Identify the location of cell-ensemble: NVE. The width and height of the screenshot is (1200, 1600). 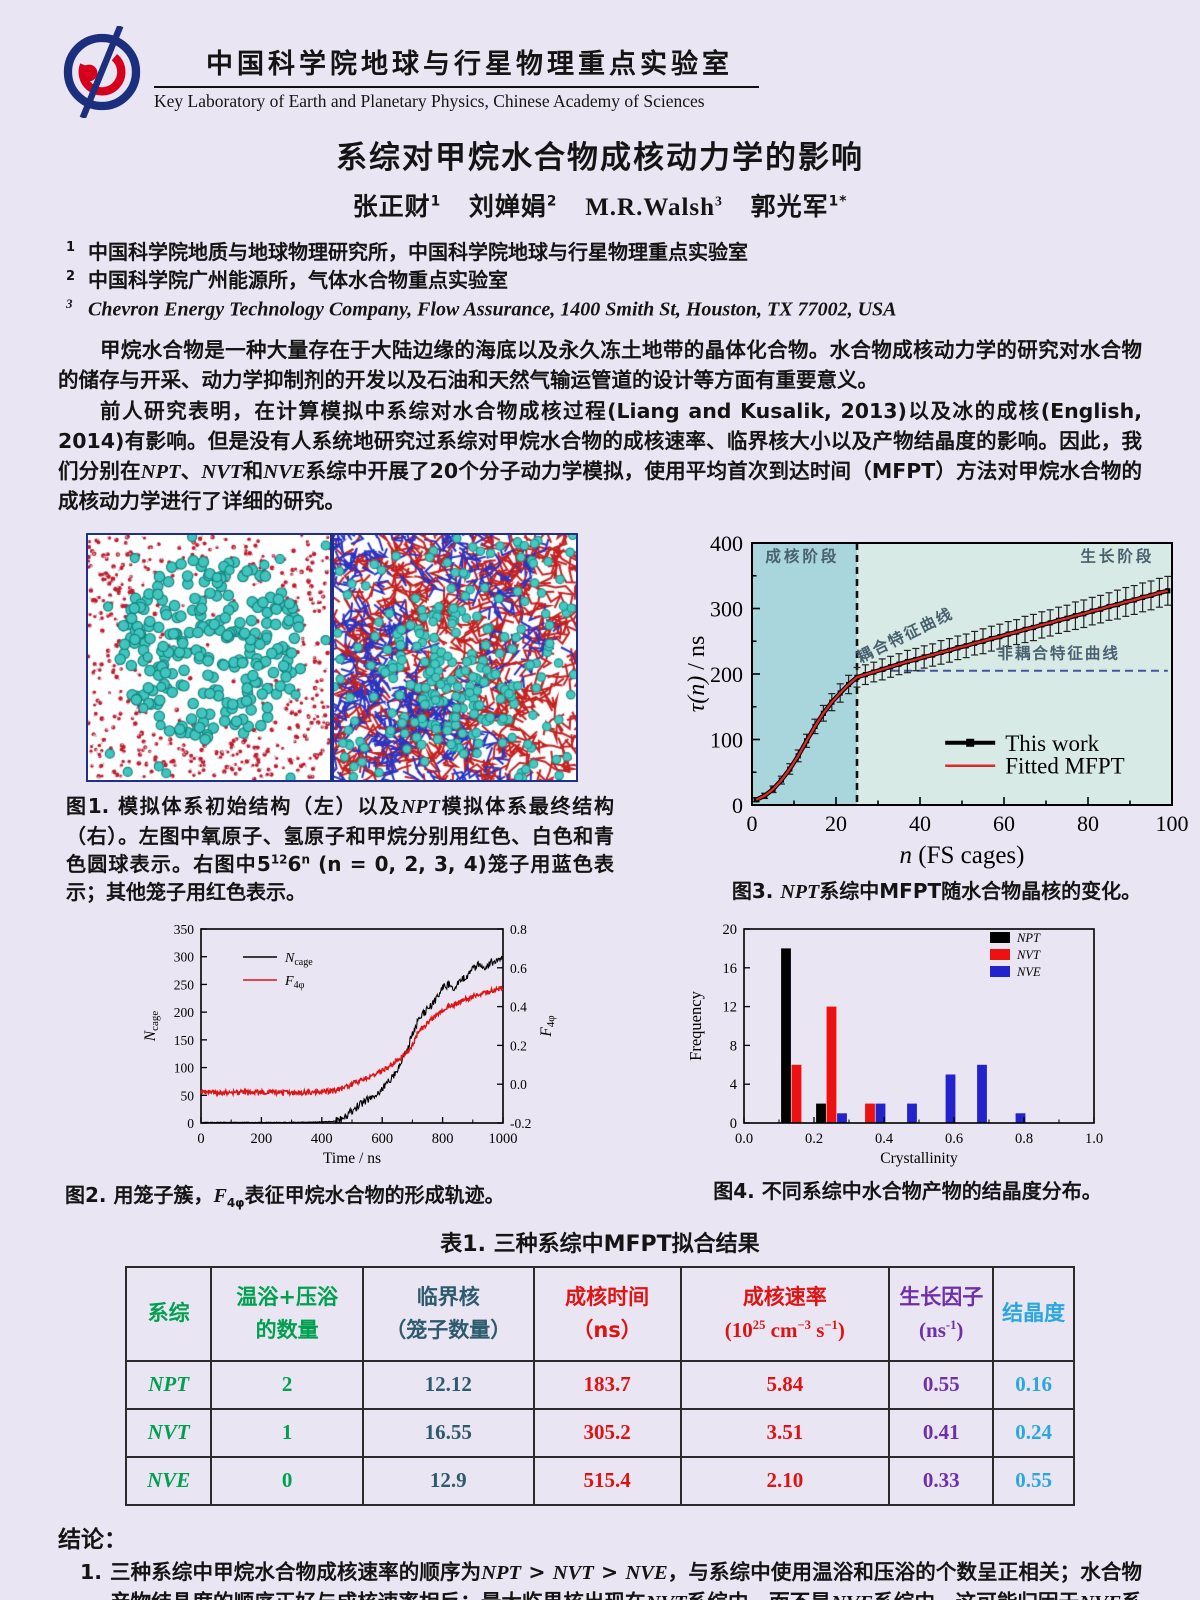
(168, 1480).